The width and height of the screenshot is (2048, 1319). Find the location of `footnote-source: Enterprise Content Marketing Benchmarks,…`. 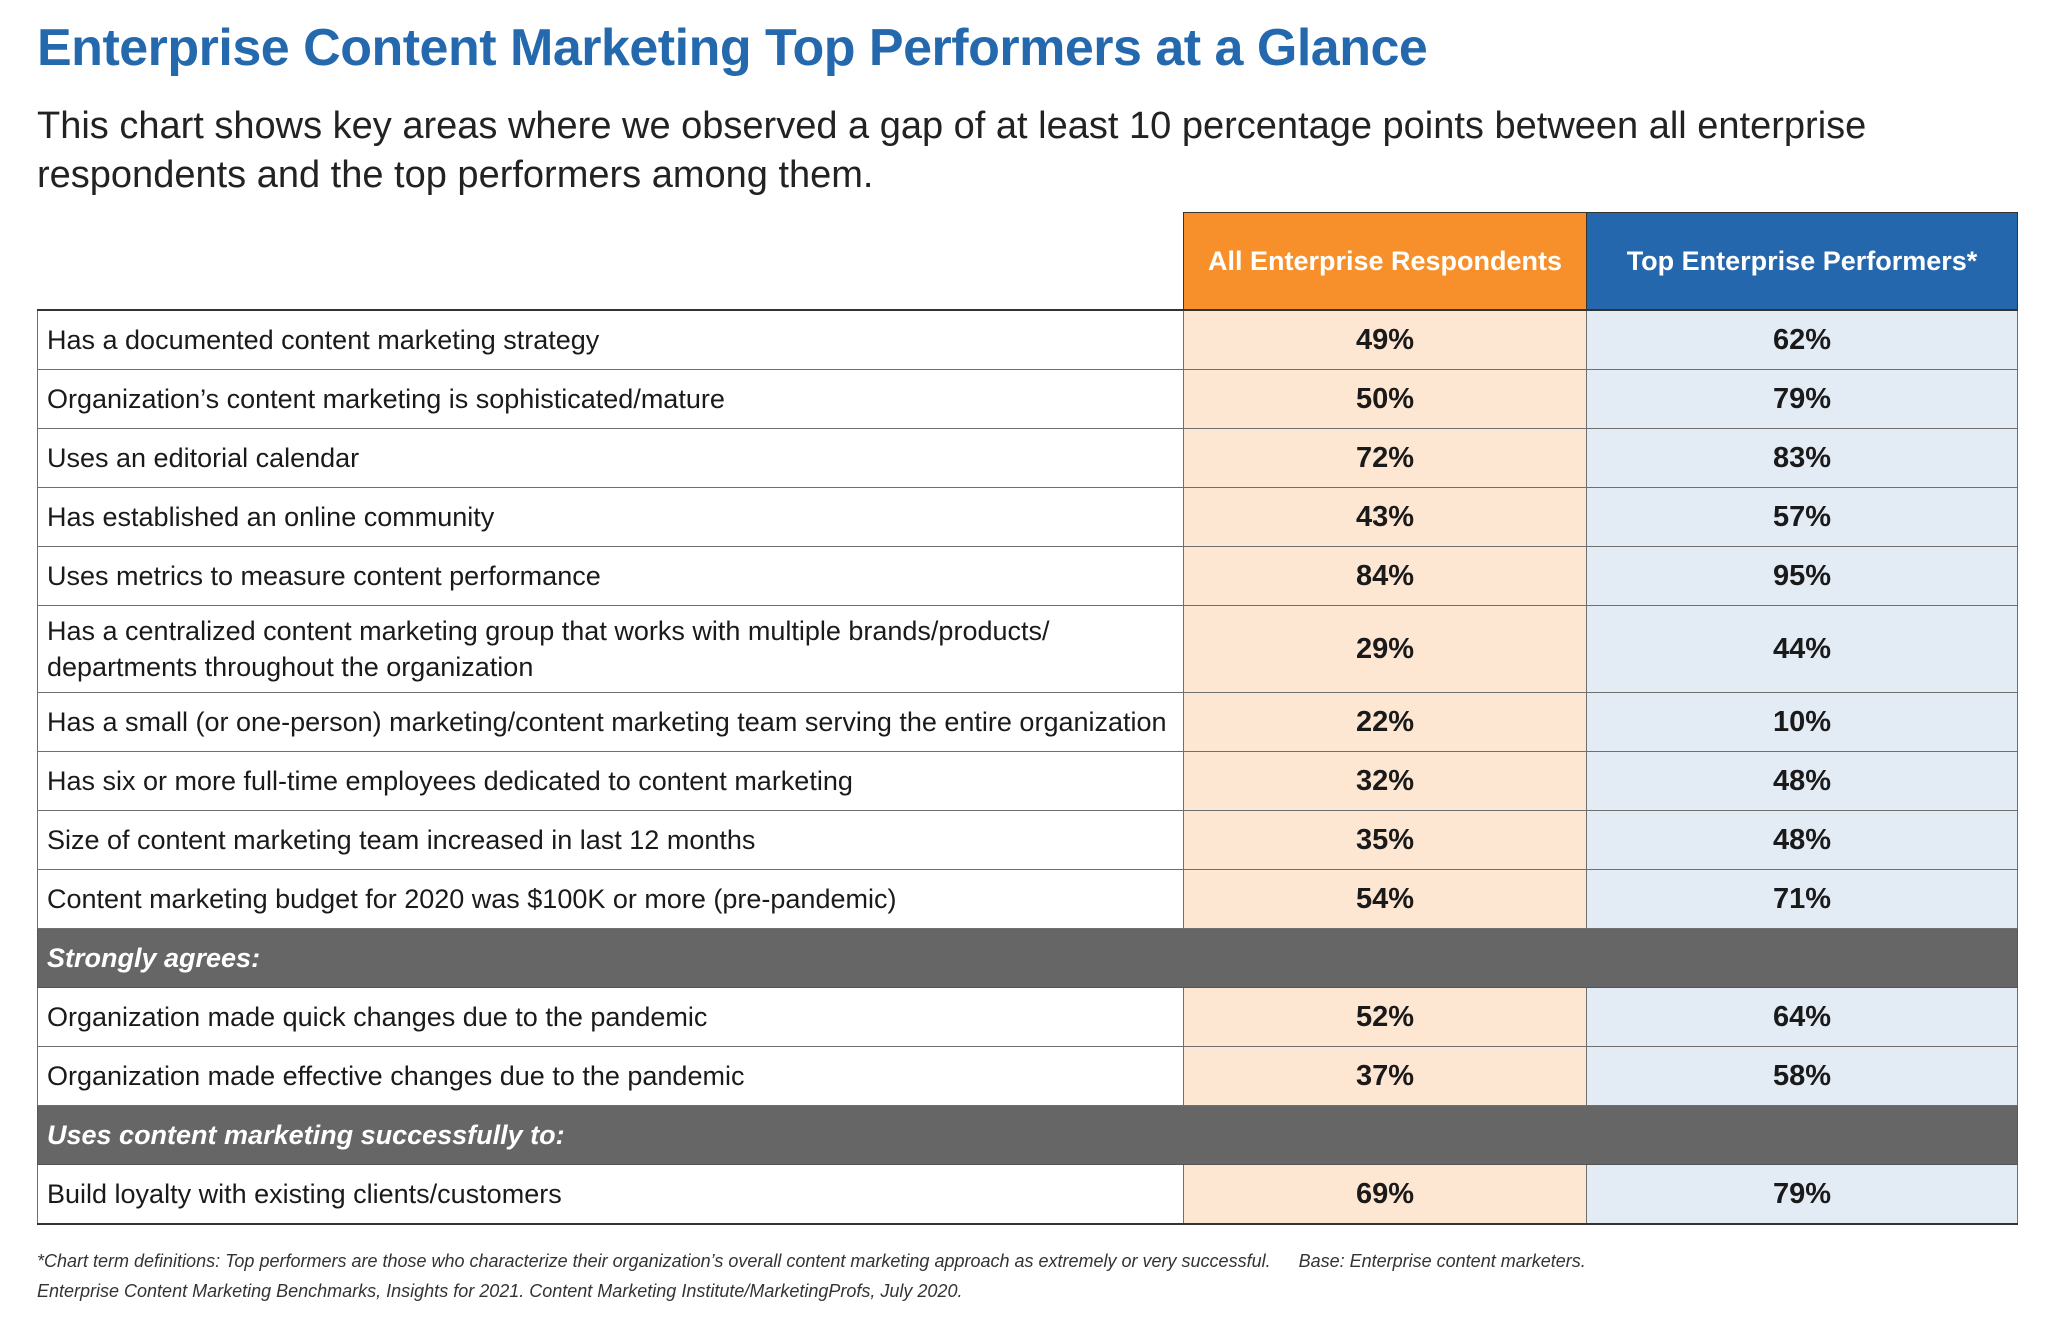

footnote-source: Enterprise Content Marketing Benchmarks,… is located at coordinates (500, 1291).